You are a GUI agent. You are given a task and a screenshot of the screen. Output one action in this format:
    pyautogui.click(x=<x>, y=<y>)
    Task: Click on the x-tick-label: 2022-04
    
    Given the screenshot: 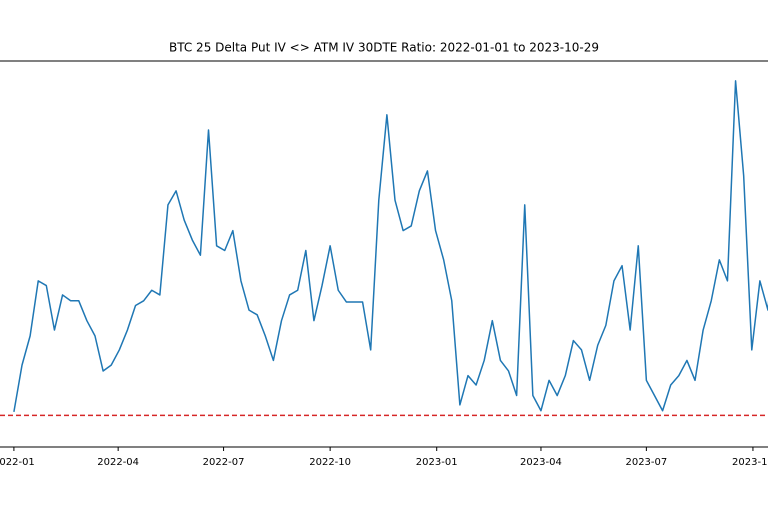 What is the action you would take?
    pyautogui.click(x=118, y=462)
    